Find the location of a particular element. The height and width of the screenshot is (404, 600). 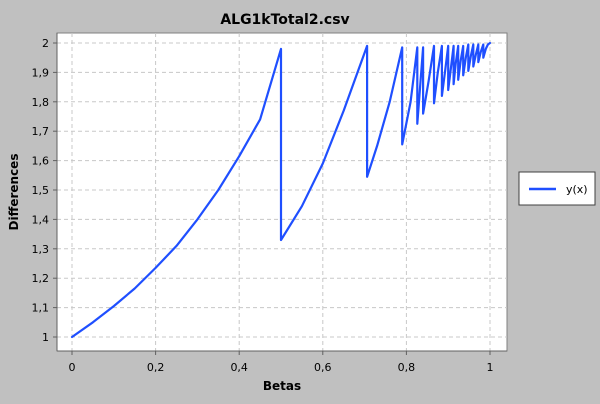

y-tick-label: 2 is located at coordinates (45, 43).